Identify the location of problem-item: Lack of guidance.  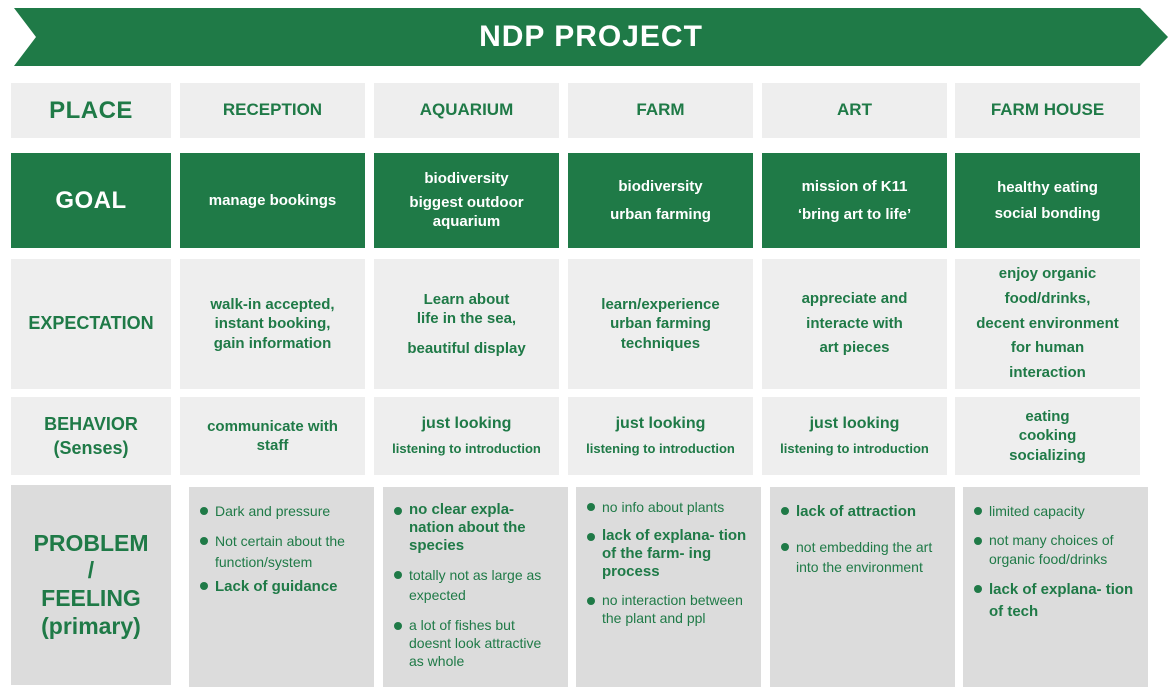
(281, 587).